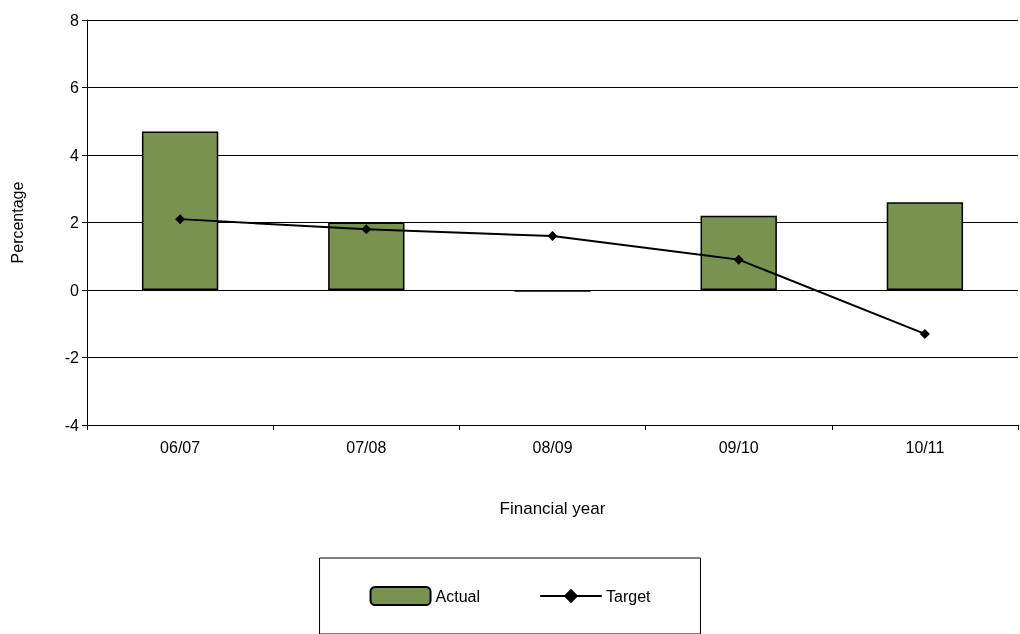  I want to click on y-tick-label: -4, so click(72, 425).